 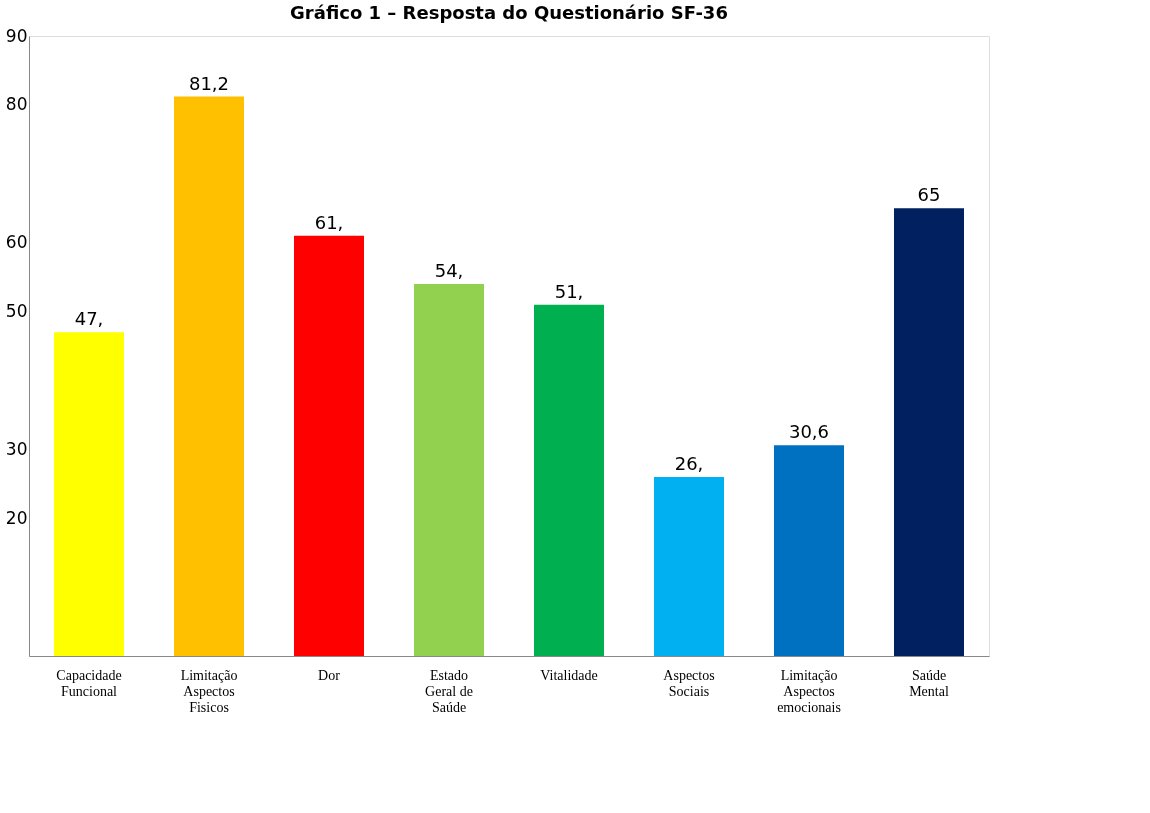 What do you see at coordinates (929, 683) in the screenshot?
I see `x-tick-label: Saúde Mental` at bounding box center [929, 683].